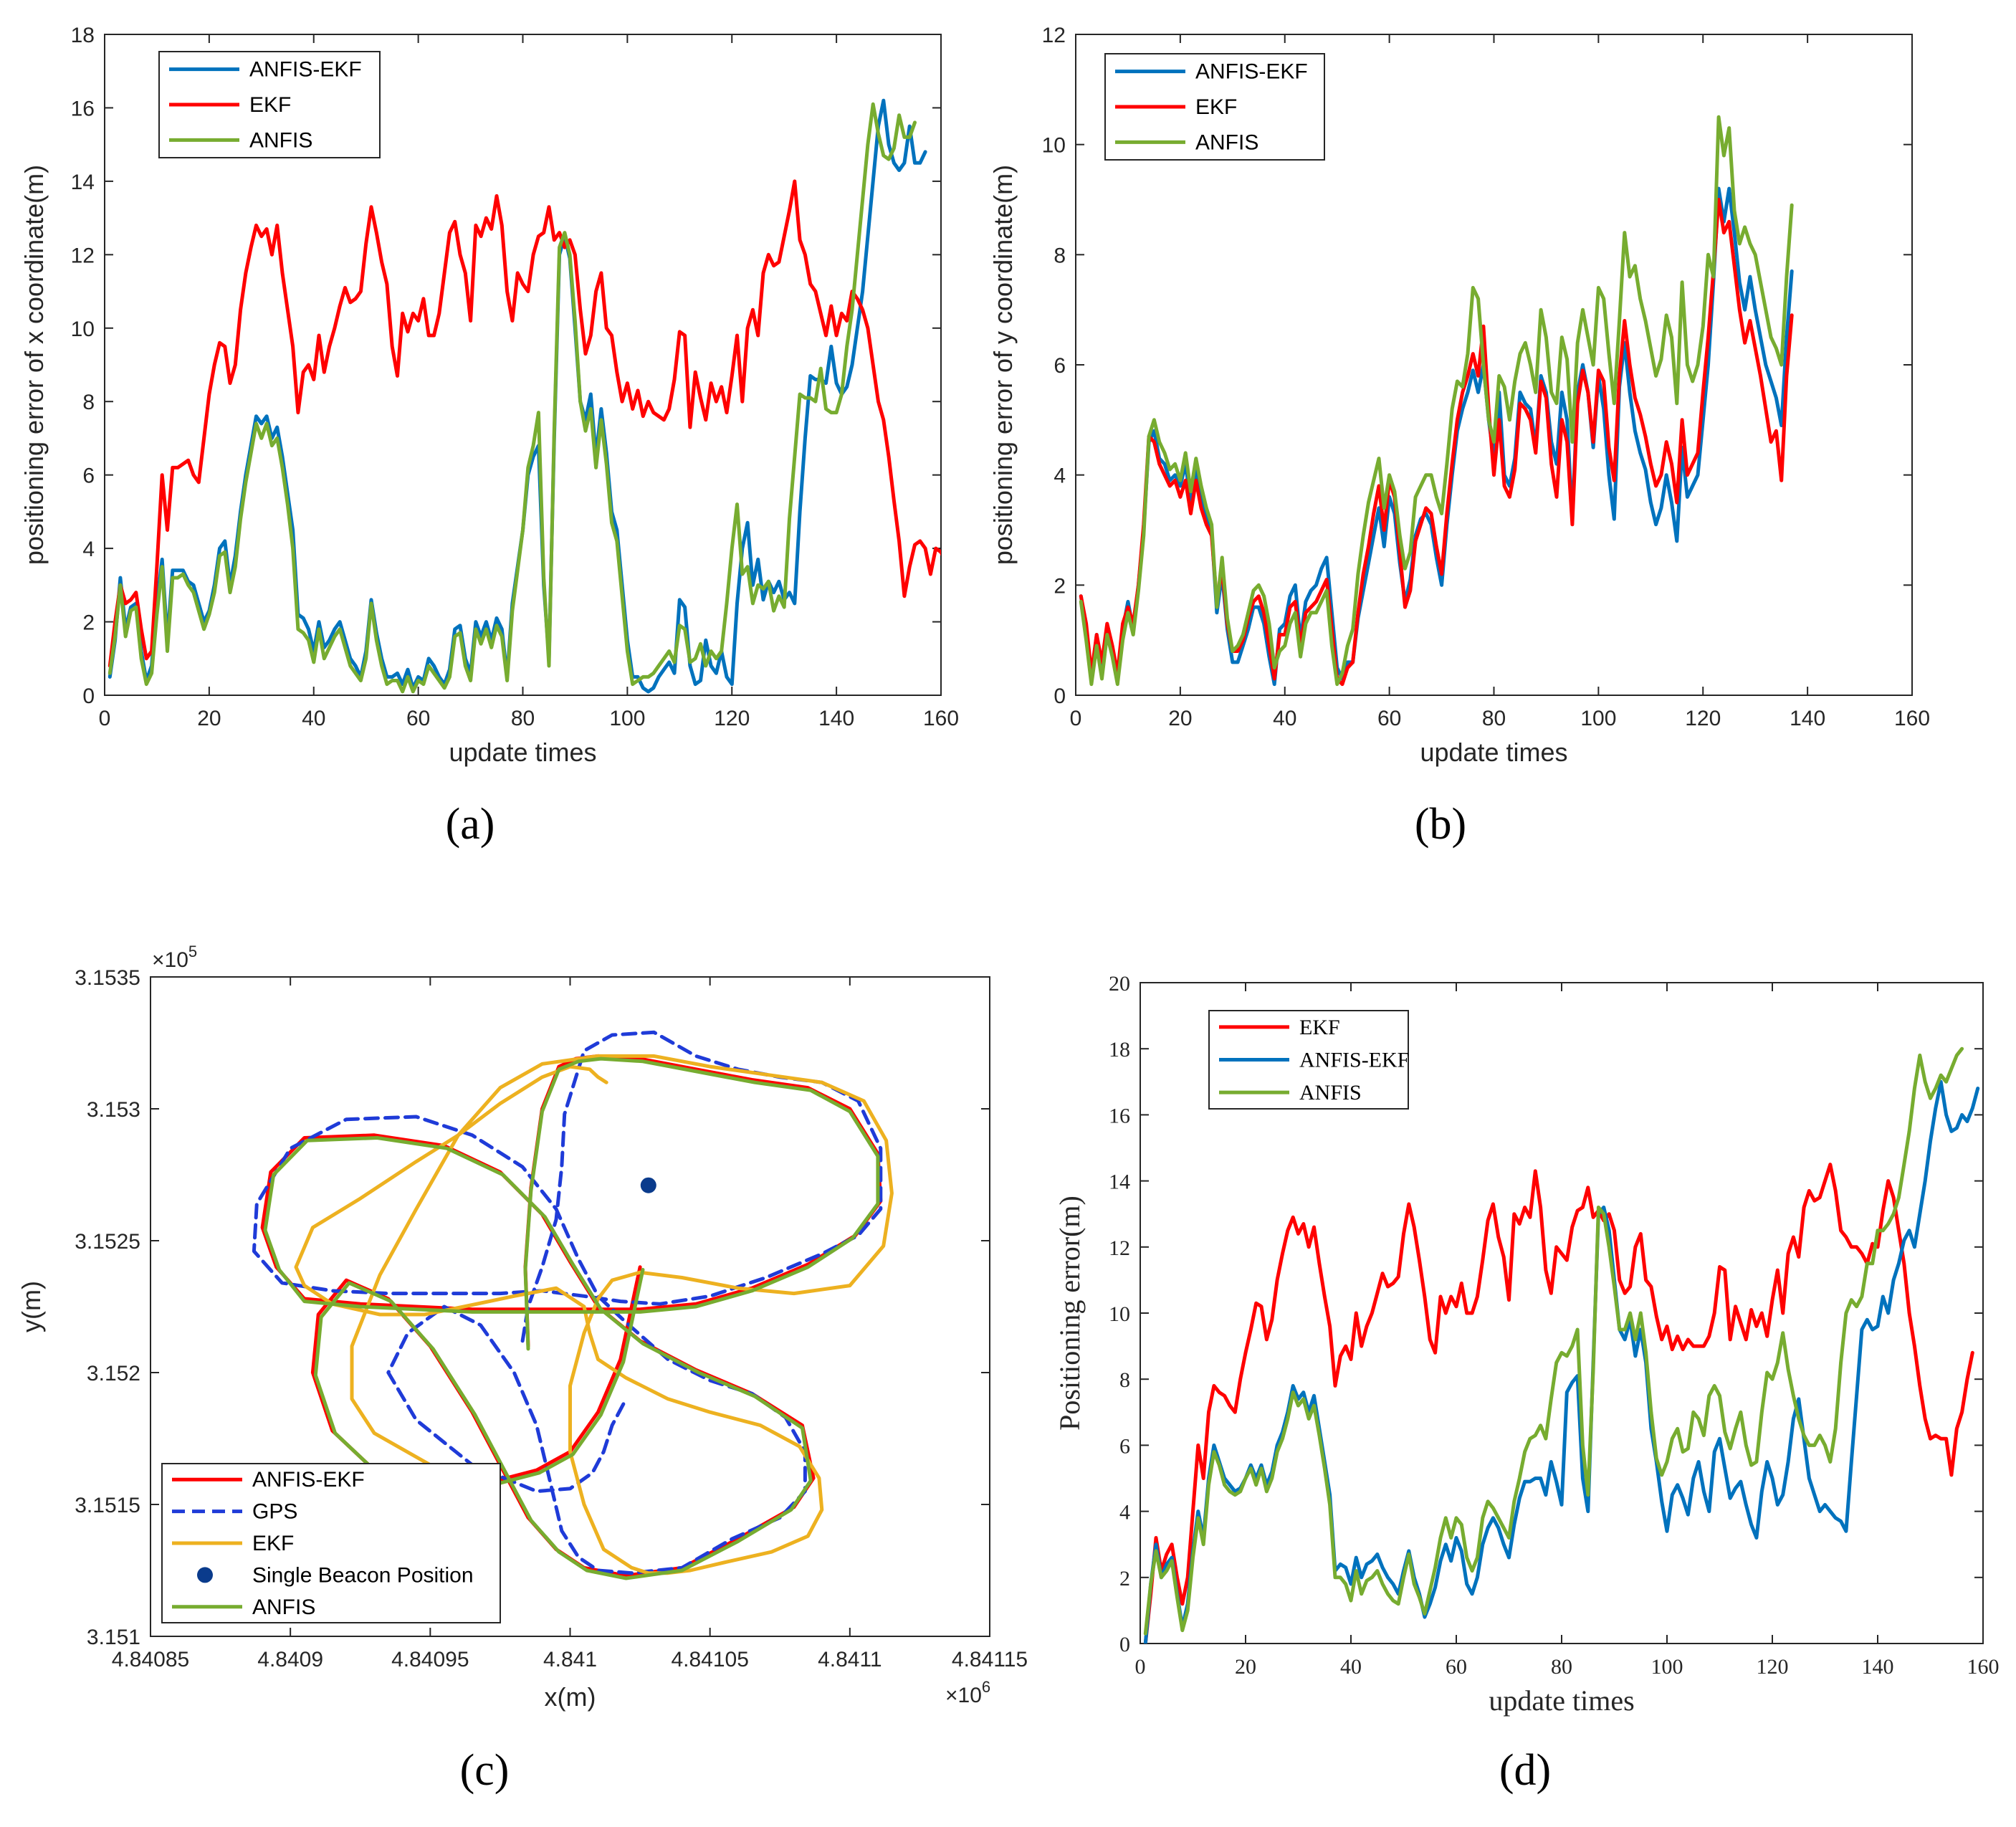 Image resolution: width=2016 pixels, height=1827 pixels. I want to click on x-tick-label: 4.84085, so click(150, 1660).